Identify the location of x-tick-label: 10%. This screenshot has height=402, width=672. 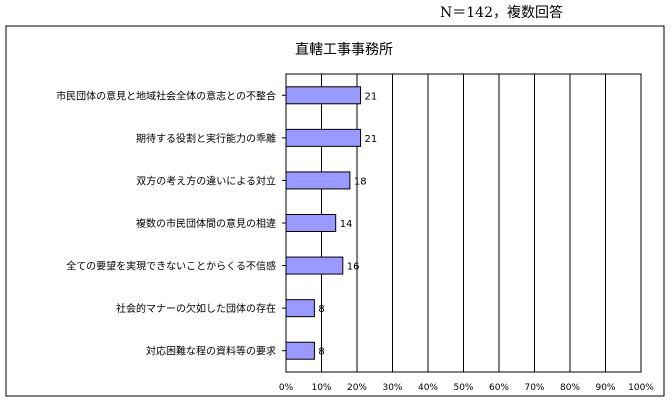
(321, 388).